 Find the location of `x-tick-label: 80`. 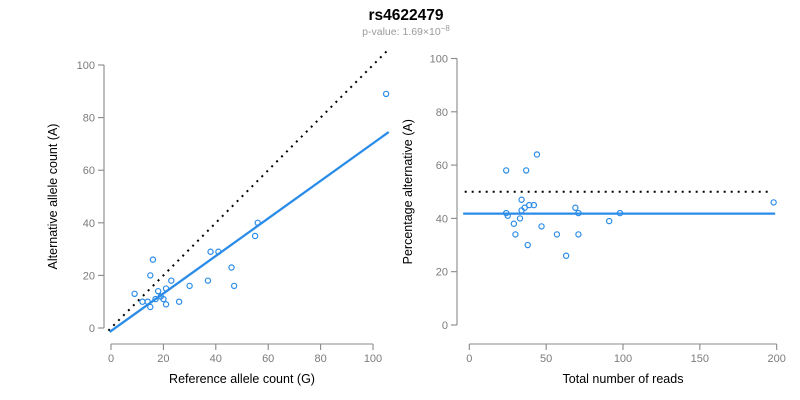

x-tick-label: 80 is located at coordinates (320, 359).